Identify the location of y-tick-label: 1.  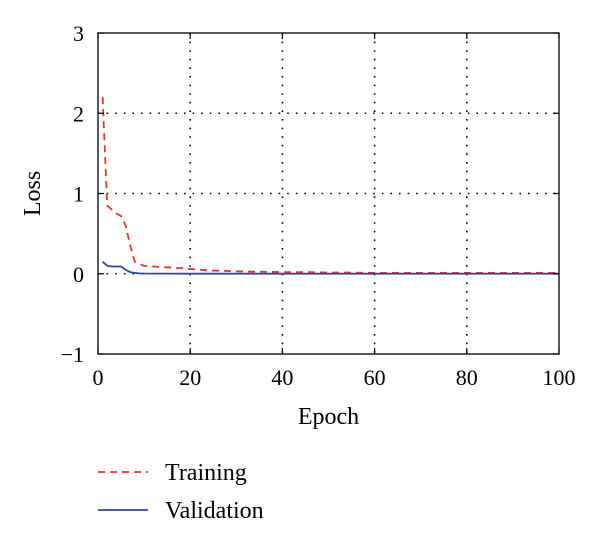
(78, 194).